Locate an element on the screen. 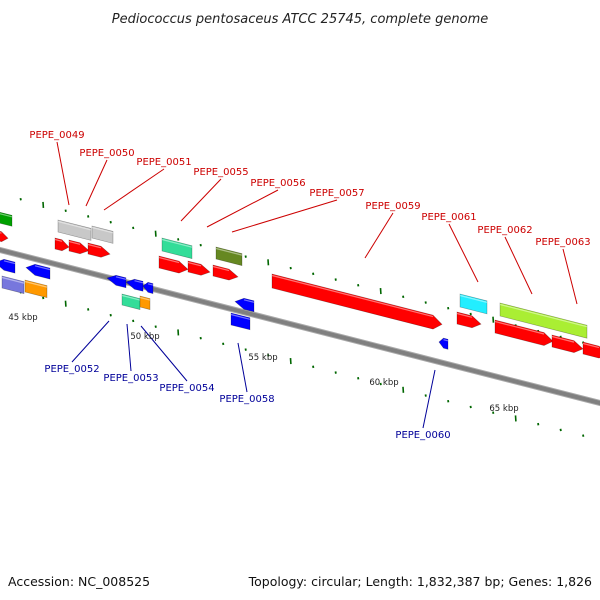 The image size is (600, 600). accession-text: Accession: NC_008525 is located at coordinates (79, 581).